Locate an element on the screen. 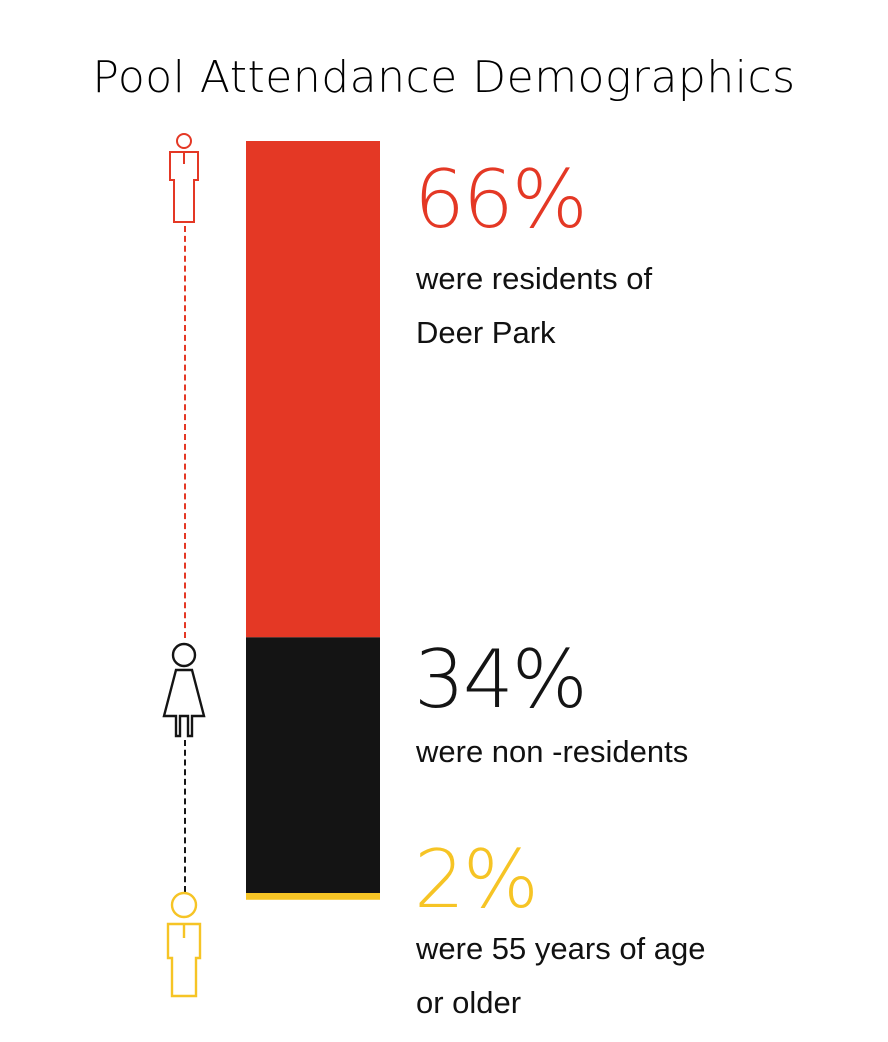  description-residents-line-1: were residents of is located at coordinates (534, 278).